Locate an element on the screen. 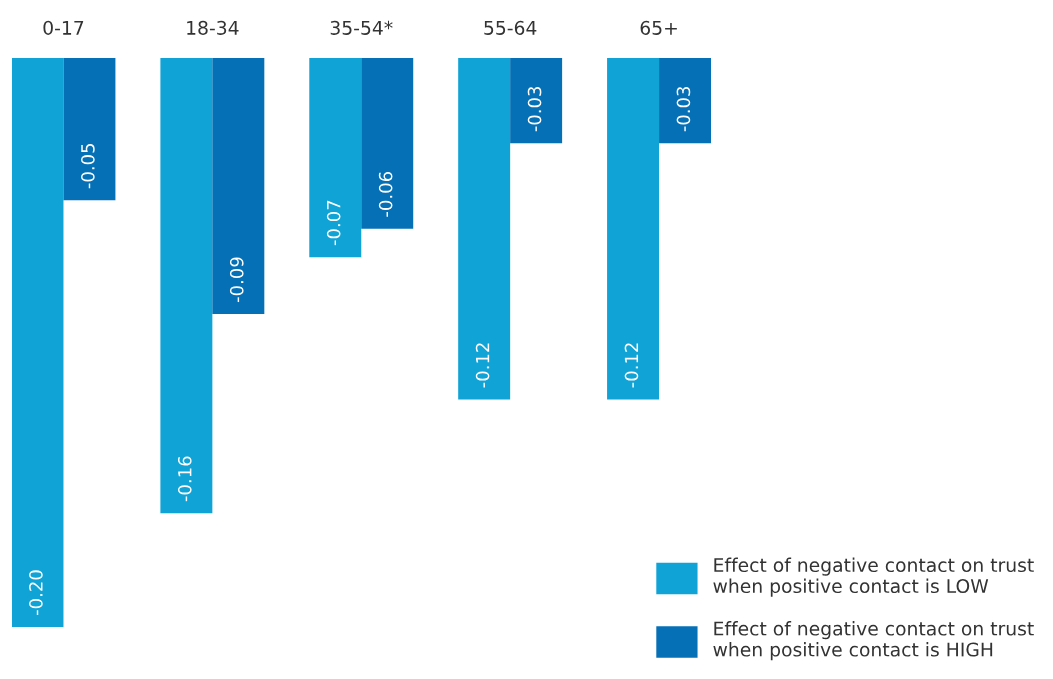 This screenshot has height=679, width=1053. x-tick-label: 18-34 is located at coordinates (213, 27).